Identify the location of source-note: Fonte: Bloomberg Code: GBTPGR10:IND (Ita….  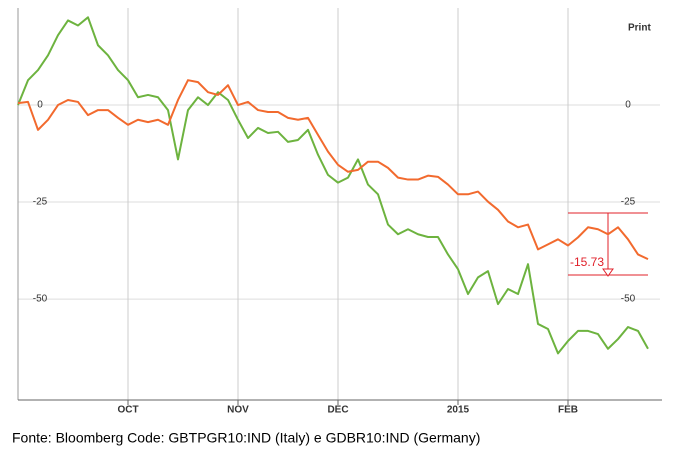
(246, 438).